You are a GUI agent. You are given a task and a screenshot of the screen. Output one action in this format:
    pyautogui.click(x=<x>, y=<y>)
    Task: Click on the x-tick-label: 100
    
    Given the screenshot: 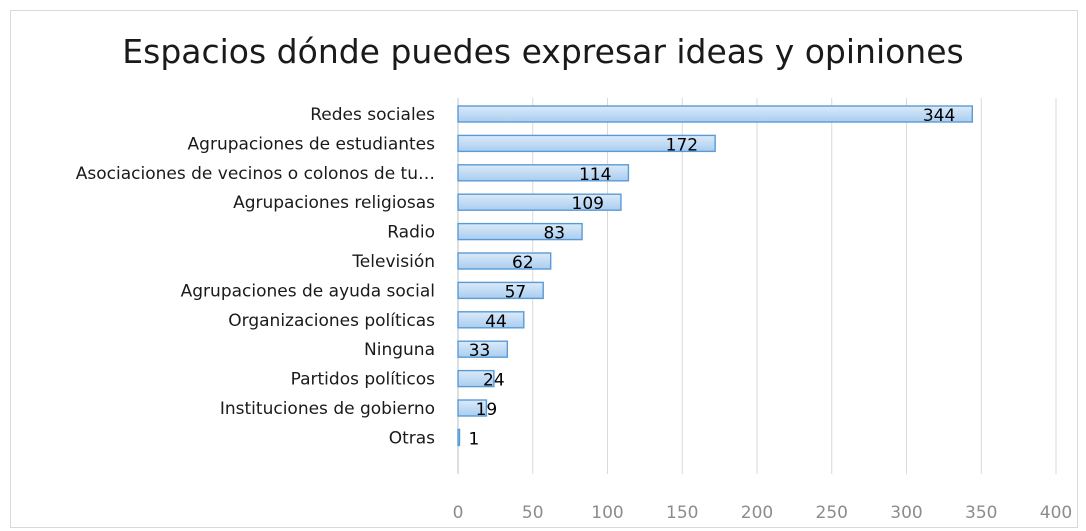 What is the action you would take?
    pyautogui.click(x=607, y=513)
    